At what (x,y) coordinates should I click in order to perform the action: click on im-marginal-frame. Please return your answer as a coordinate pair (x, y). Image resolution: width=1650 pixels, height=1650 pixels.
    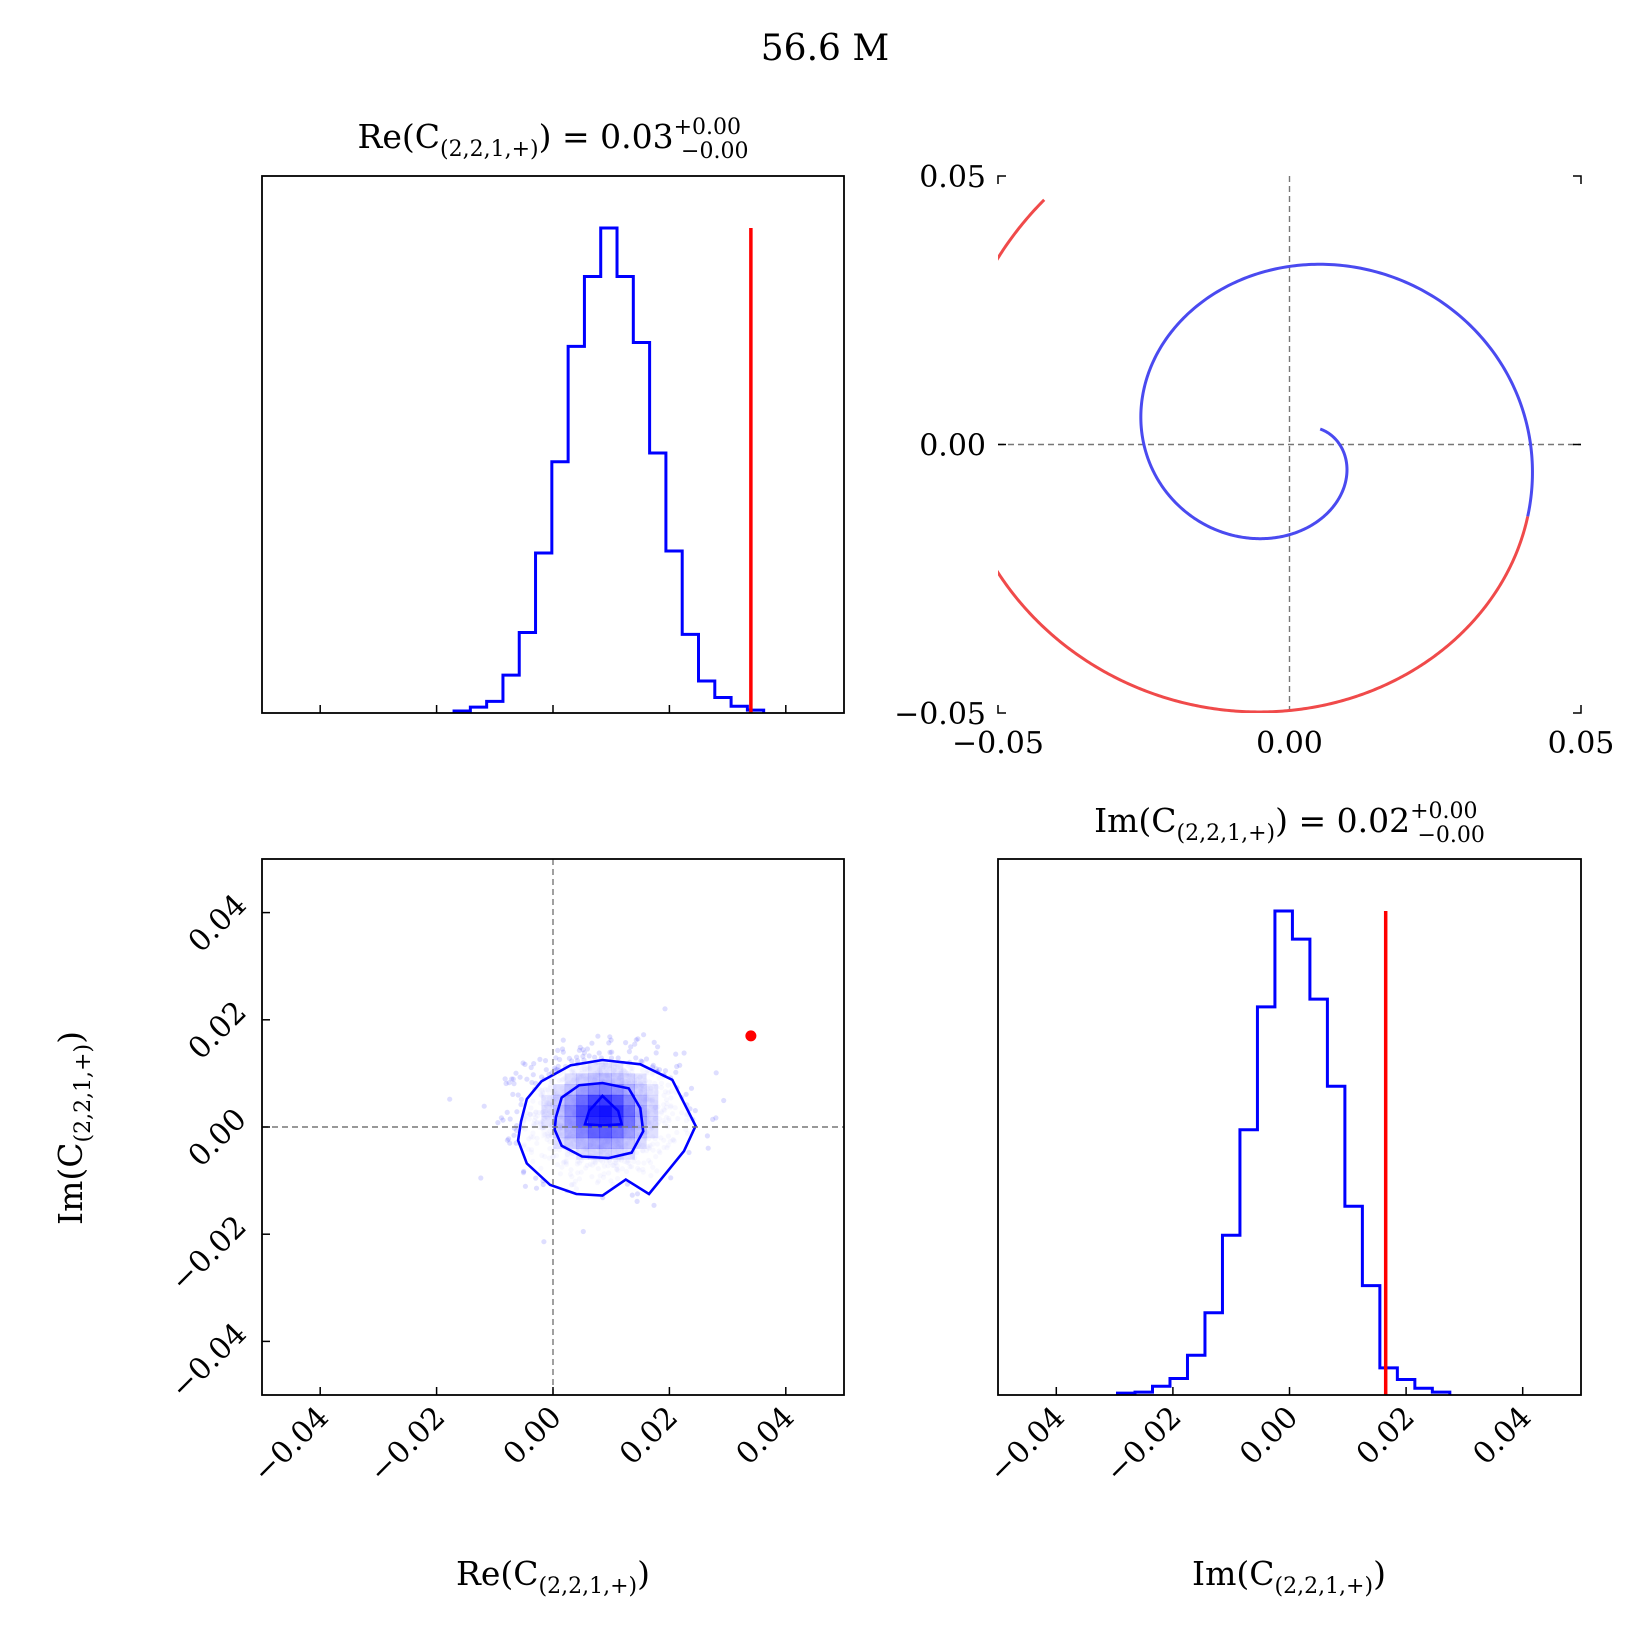
    Looking at the image, I should click on (1289, 1127).